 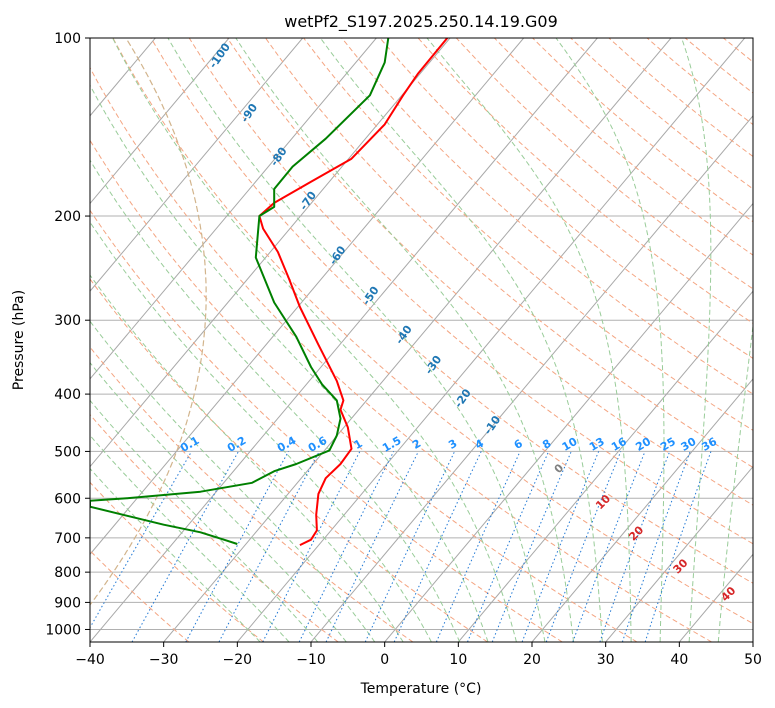 I want to click on y-tick-label: 700, so click(x=67, y=539).